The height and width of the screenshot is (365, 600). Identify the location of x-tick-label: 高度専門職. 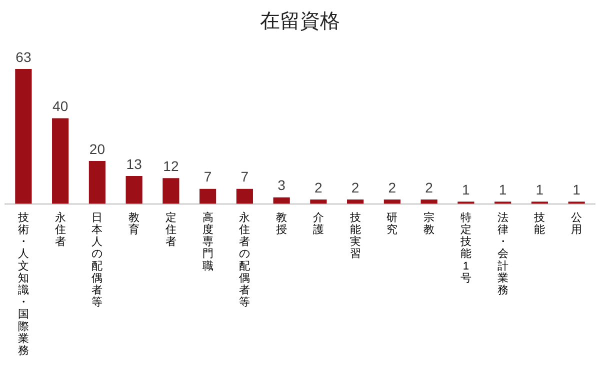
(208, 241).